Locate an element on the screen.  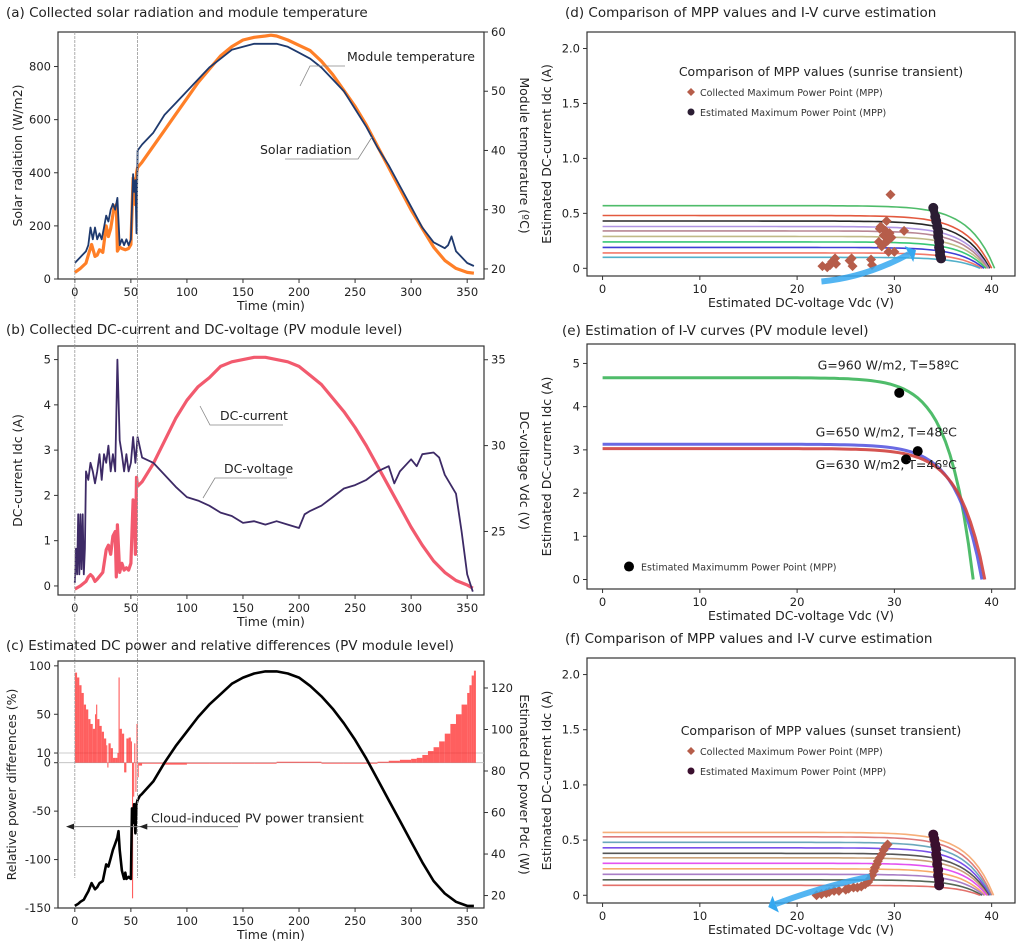
y-tick-label: 2.0 is located at coordinates (571, 48).